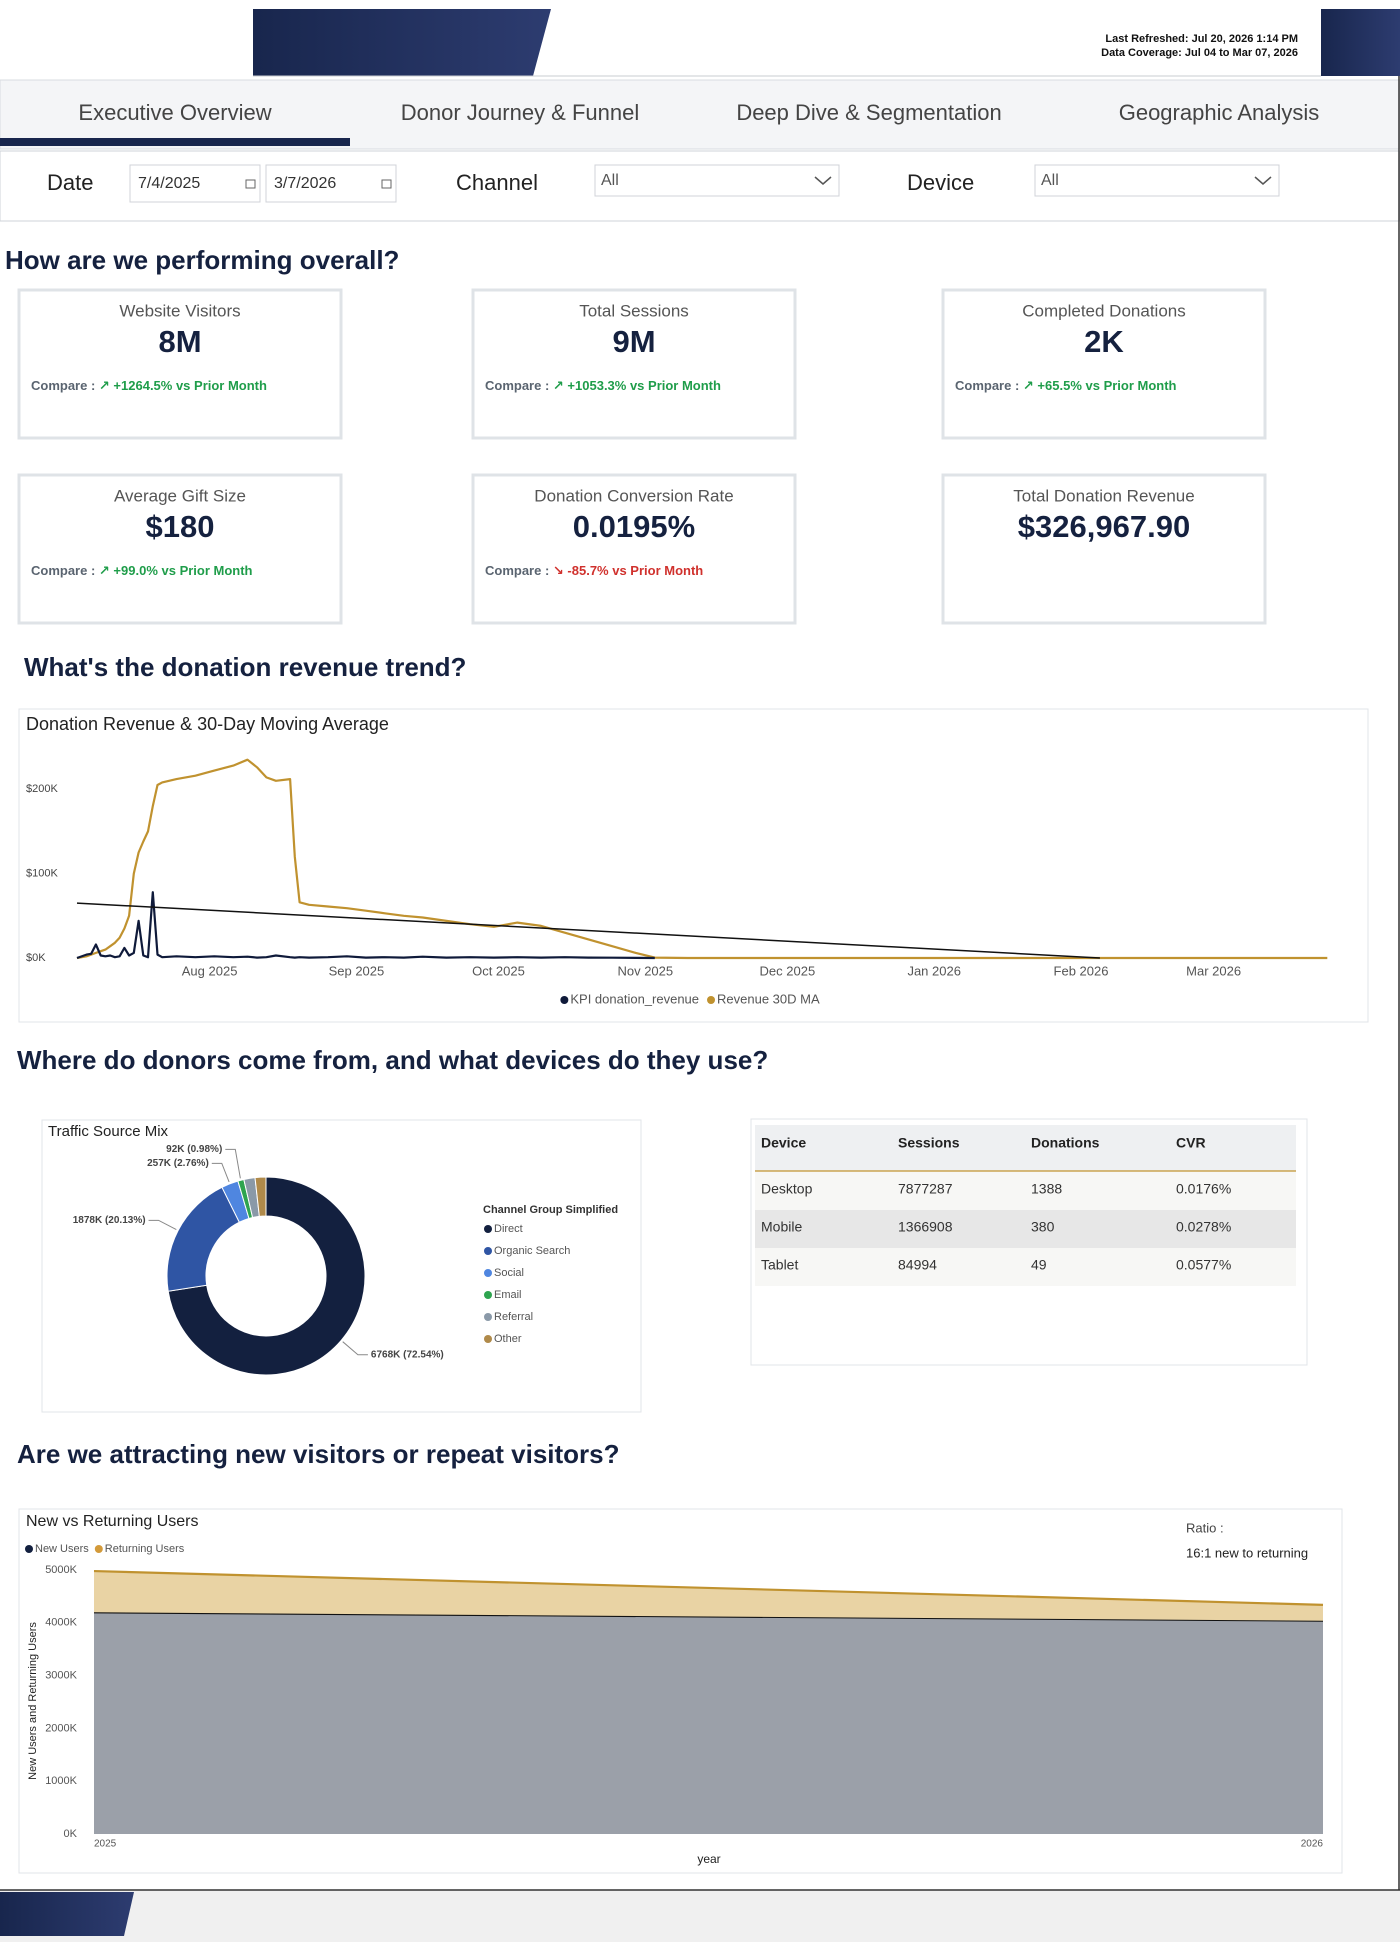 This screenshot has width=1400, height=1942. I want to click on column-header: Device, so click(783, 1143).